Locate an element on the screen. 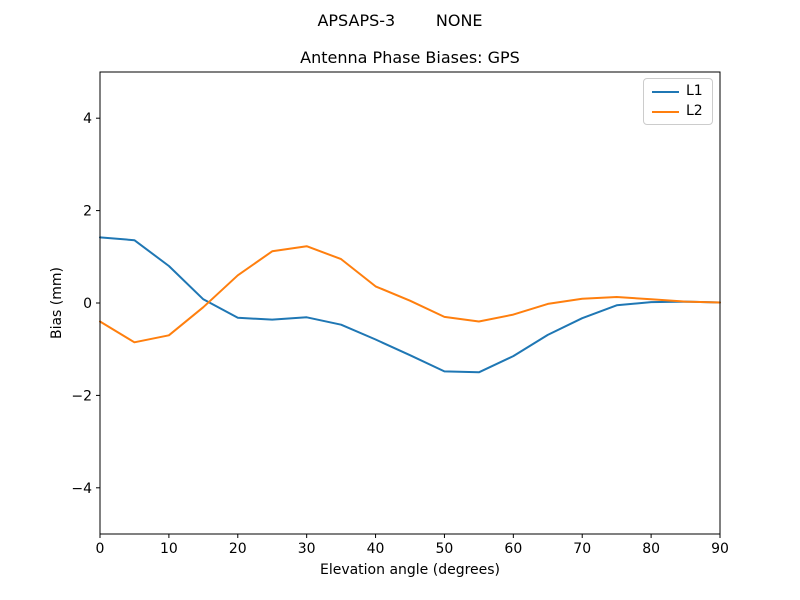 Image resolution: width=800 pixels, height=600 pixels. legend: L1 L2 is located at coordinates (678, 101).